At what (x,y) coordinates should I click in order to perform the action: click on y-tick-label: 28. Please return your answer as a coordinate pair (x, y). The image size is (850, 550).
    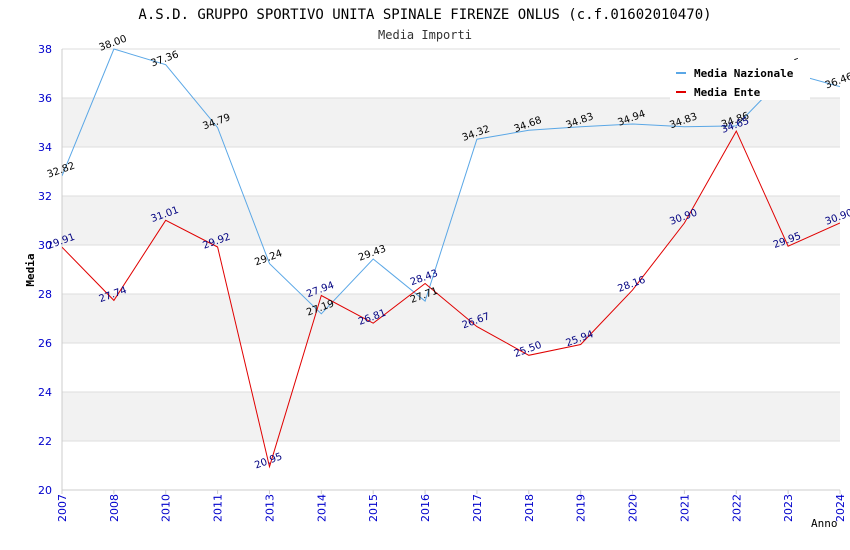
    Looking at the image, I should click on (45, 294).